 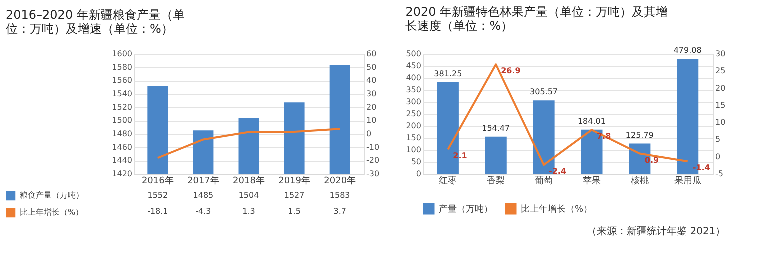 I want to click on data-label: -4.3, so click(x=204, y=211).